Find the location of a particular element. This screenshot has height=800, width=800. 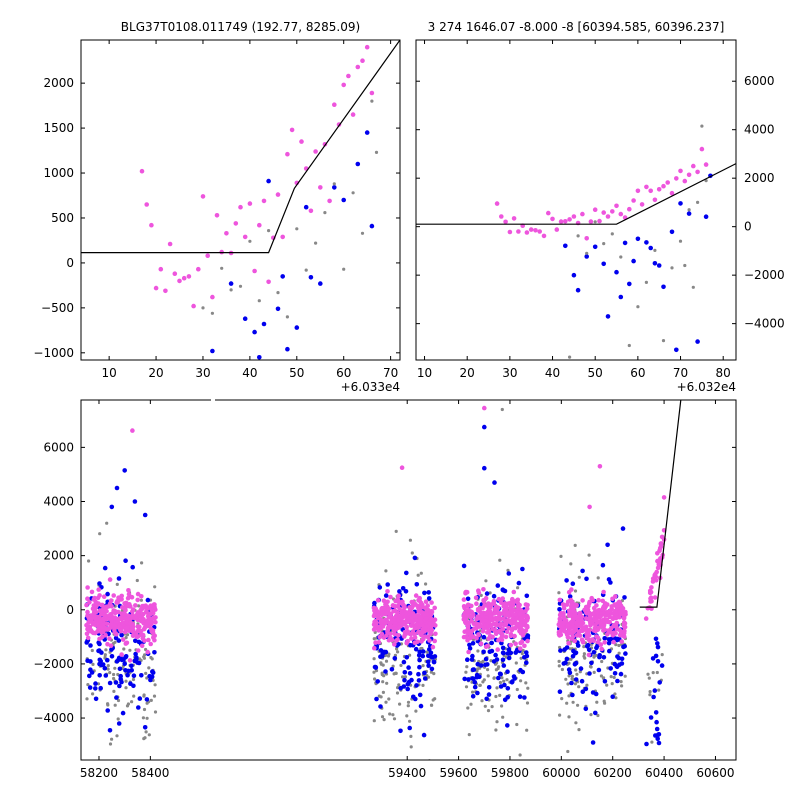

x-tick-label: 30 is located at coordinates (509, 373).